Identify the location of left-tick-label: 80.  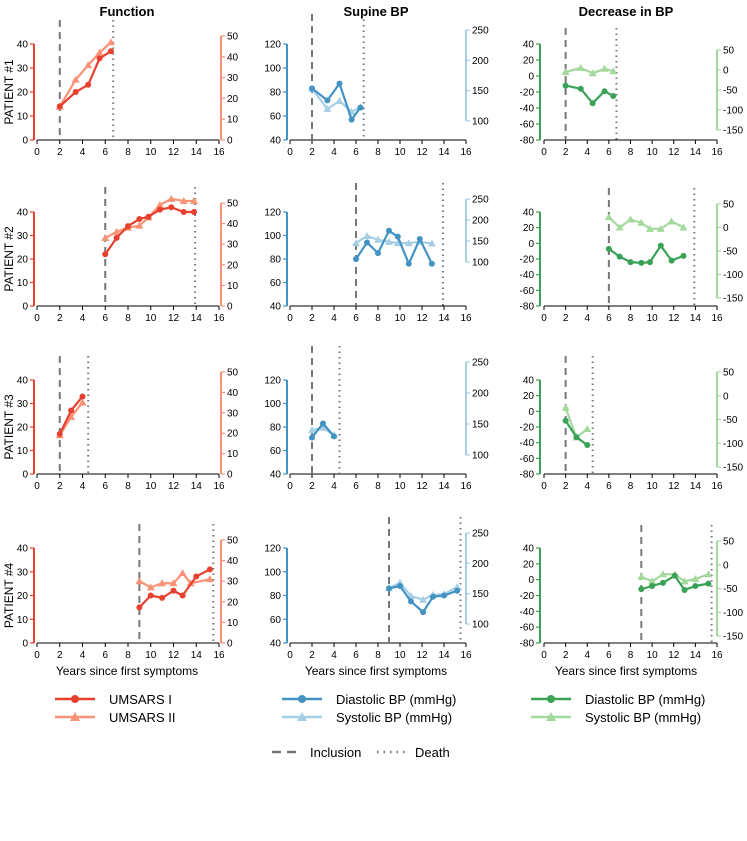
(276, 93).